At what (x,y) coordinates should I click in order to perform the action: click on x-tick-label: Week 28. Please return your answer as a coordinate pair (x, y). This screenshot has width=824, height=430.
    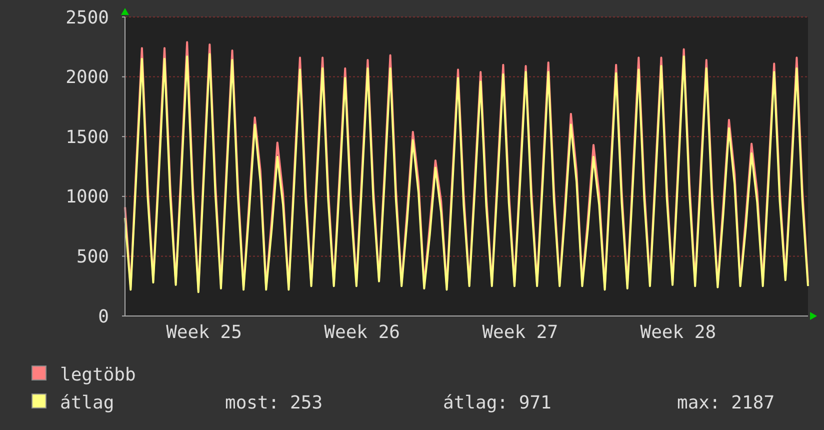
    Looking at the image, I should click on (678, 332).